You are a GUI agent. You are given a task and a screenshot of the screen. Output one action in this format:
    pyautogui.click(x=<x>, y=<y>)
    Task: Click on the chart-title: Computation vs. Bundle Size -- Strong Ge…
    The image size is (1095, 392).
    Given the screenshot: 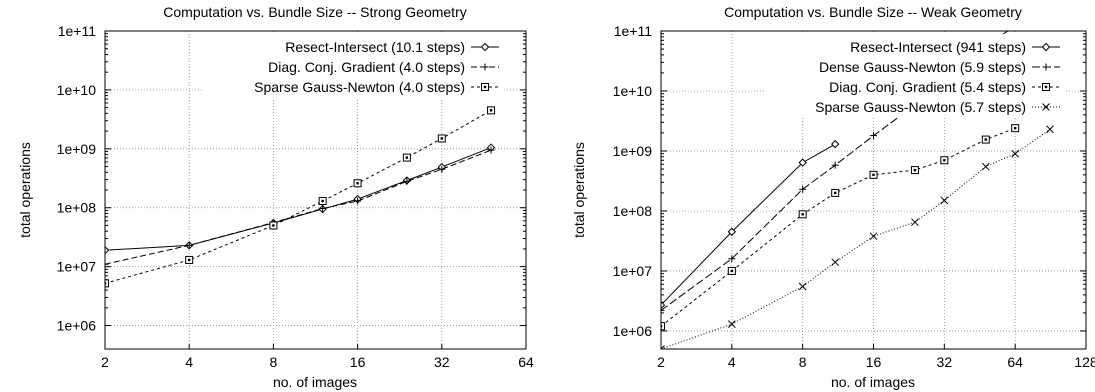 What is the action you would take?
    pyautogui.click(x=314, y=12)
    